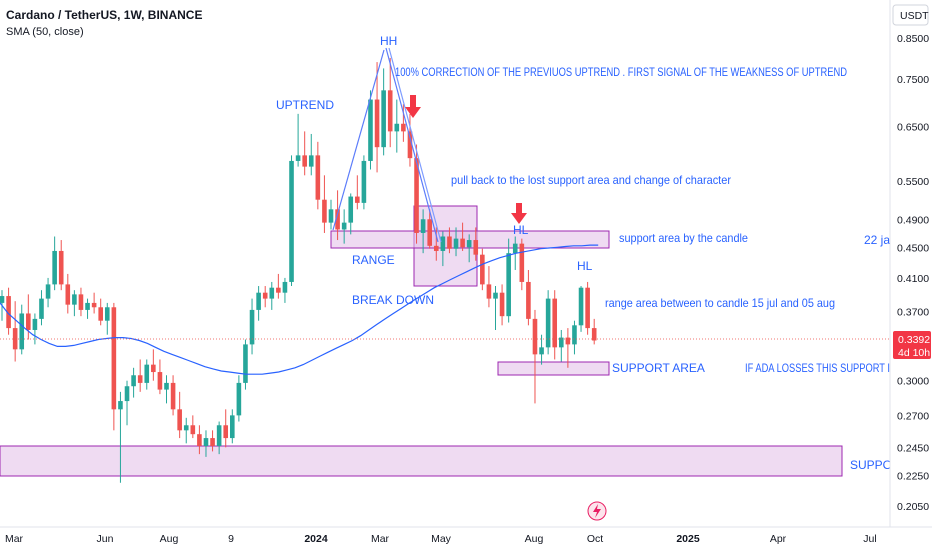 This screenshot has height=555, width=932. I want to click on currency-button: USDT, so click(910, 15).